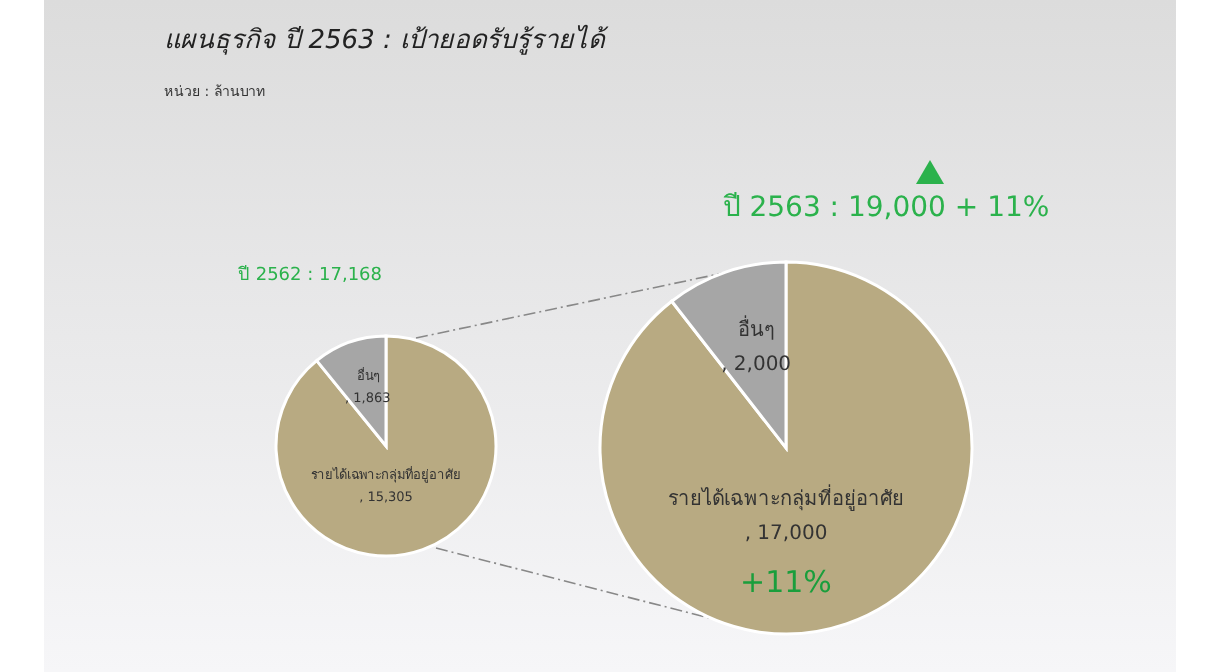 This screenshot has width=1220, height=672. I want to click on text: ปี 2562 : 17,168, so click(310, 275).